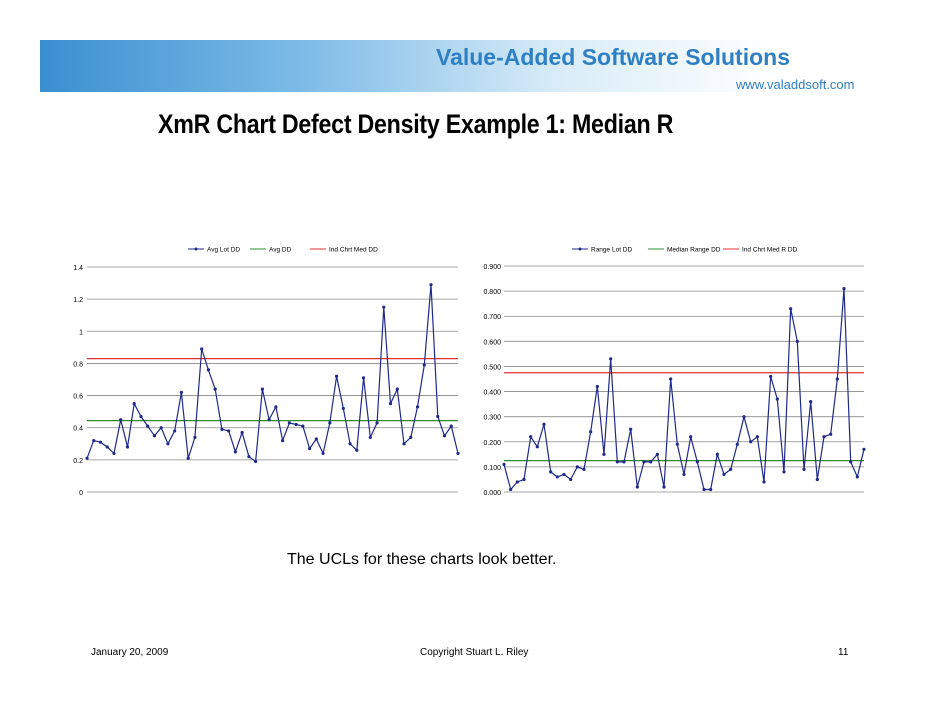 This screenshot has height=728, width=942. What do you see at coordinates (492, 393) in the screenshot?
I see `y-tick-label: 0.400` at bounding box center [492, 393].